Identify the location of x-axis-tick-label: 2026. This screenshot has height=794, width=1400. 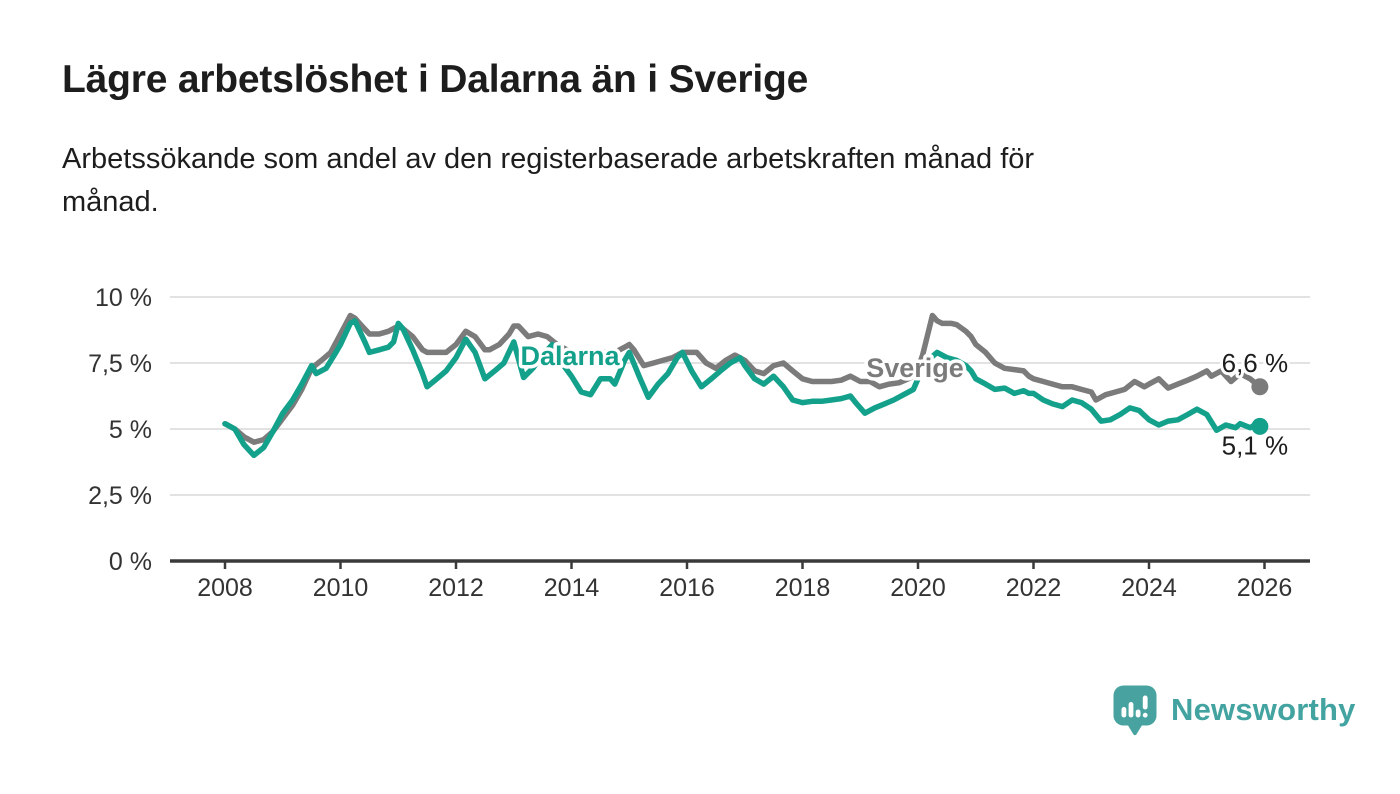
(1265, 588).